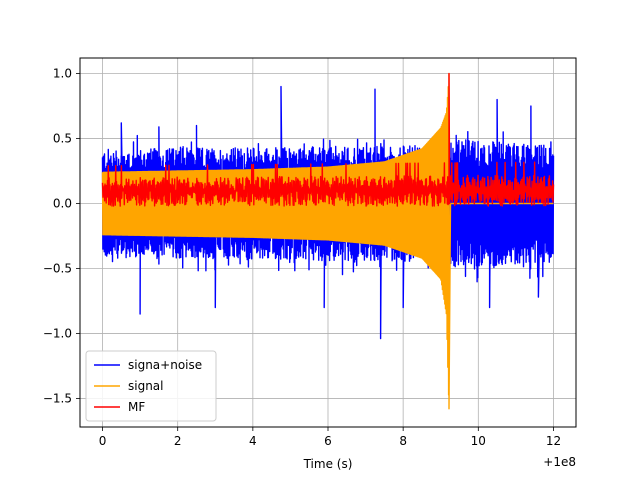 The width and height of the screenshot is (640, 480). What do you see at coordinates (62, 204) in the screenshot?
I see `y-tick-label: 0.0` at bounding box center [62, 204].